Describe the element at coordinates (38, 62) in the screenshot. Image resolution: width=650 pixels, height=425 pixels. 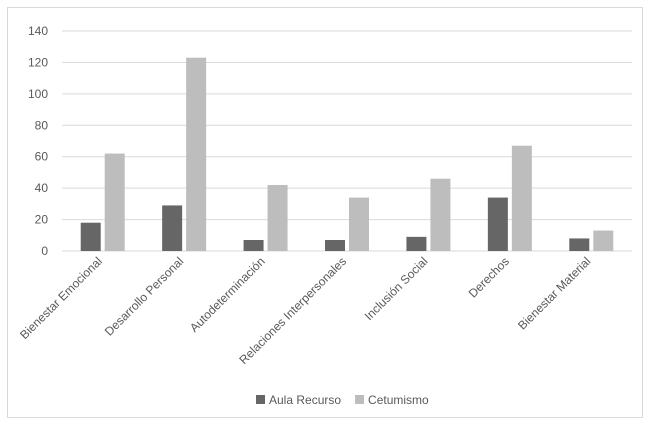
I see `y-tick-label: 120` at that location.